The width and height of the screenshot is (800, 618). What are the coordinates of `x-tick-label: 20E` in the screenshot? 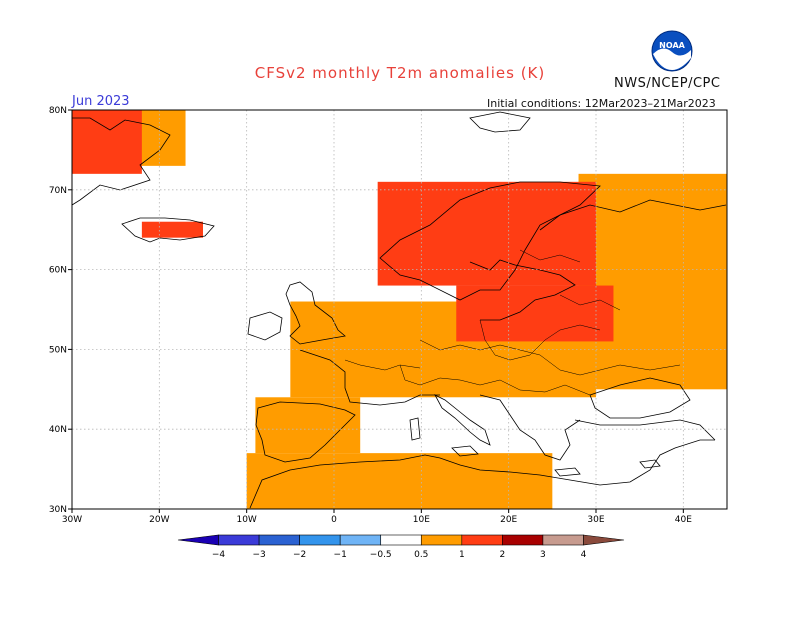 It's located at (508, 520).